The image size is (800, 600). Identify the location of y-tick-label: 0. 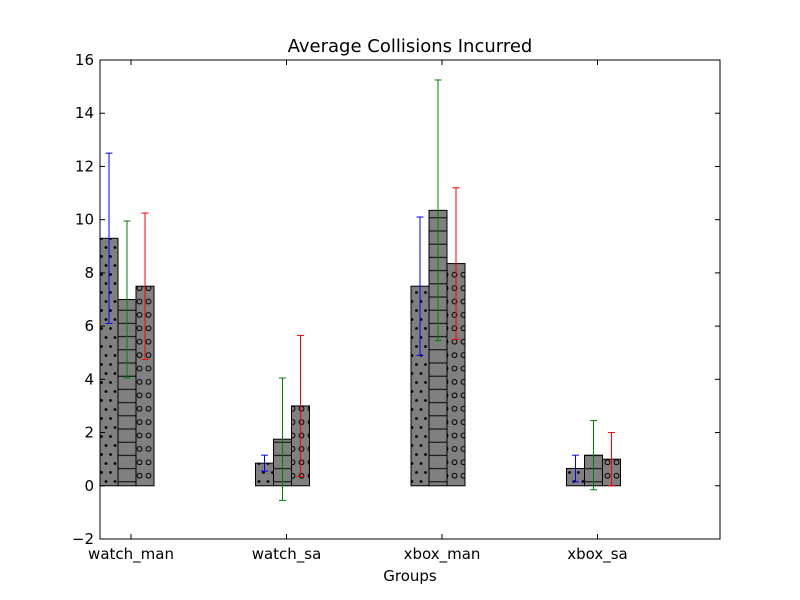
(89, 486).